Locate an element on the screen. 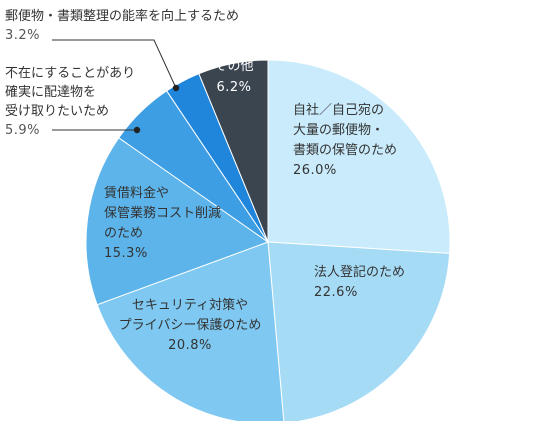 The width and height of the screenshot is (540, 421). slice-label-line: 受け取りたいため is located at coordinates (57, 111).